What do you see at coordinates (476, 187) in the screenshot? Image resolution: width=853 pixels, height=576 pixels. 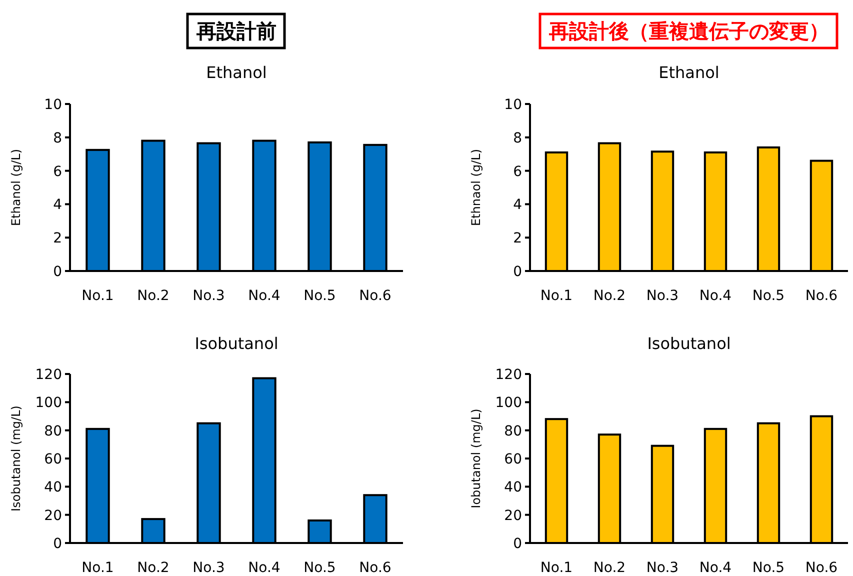 I see `y-axis-title: Ethnaol (g/L)` at bounding box center [476, 187].